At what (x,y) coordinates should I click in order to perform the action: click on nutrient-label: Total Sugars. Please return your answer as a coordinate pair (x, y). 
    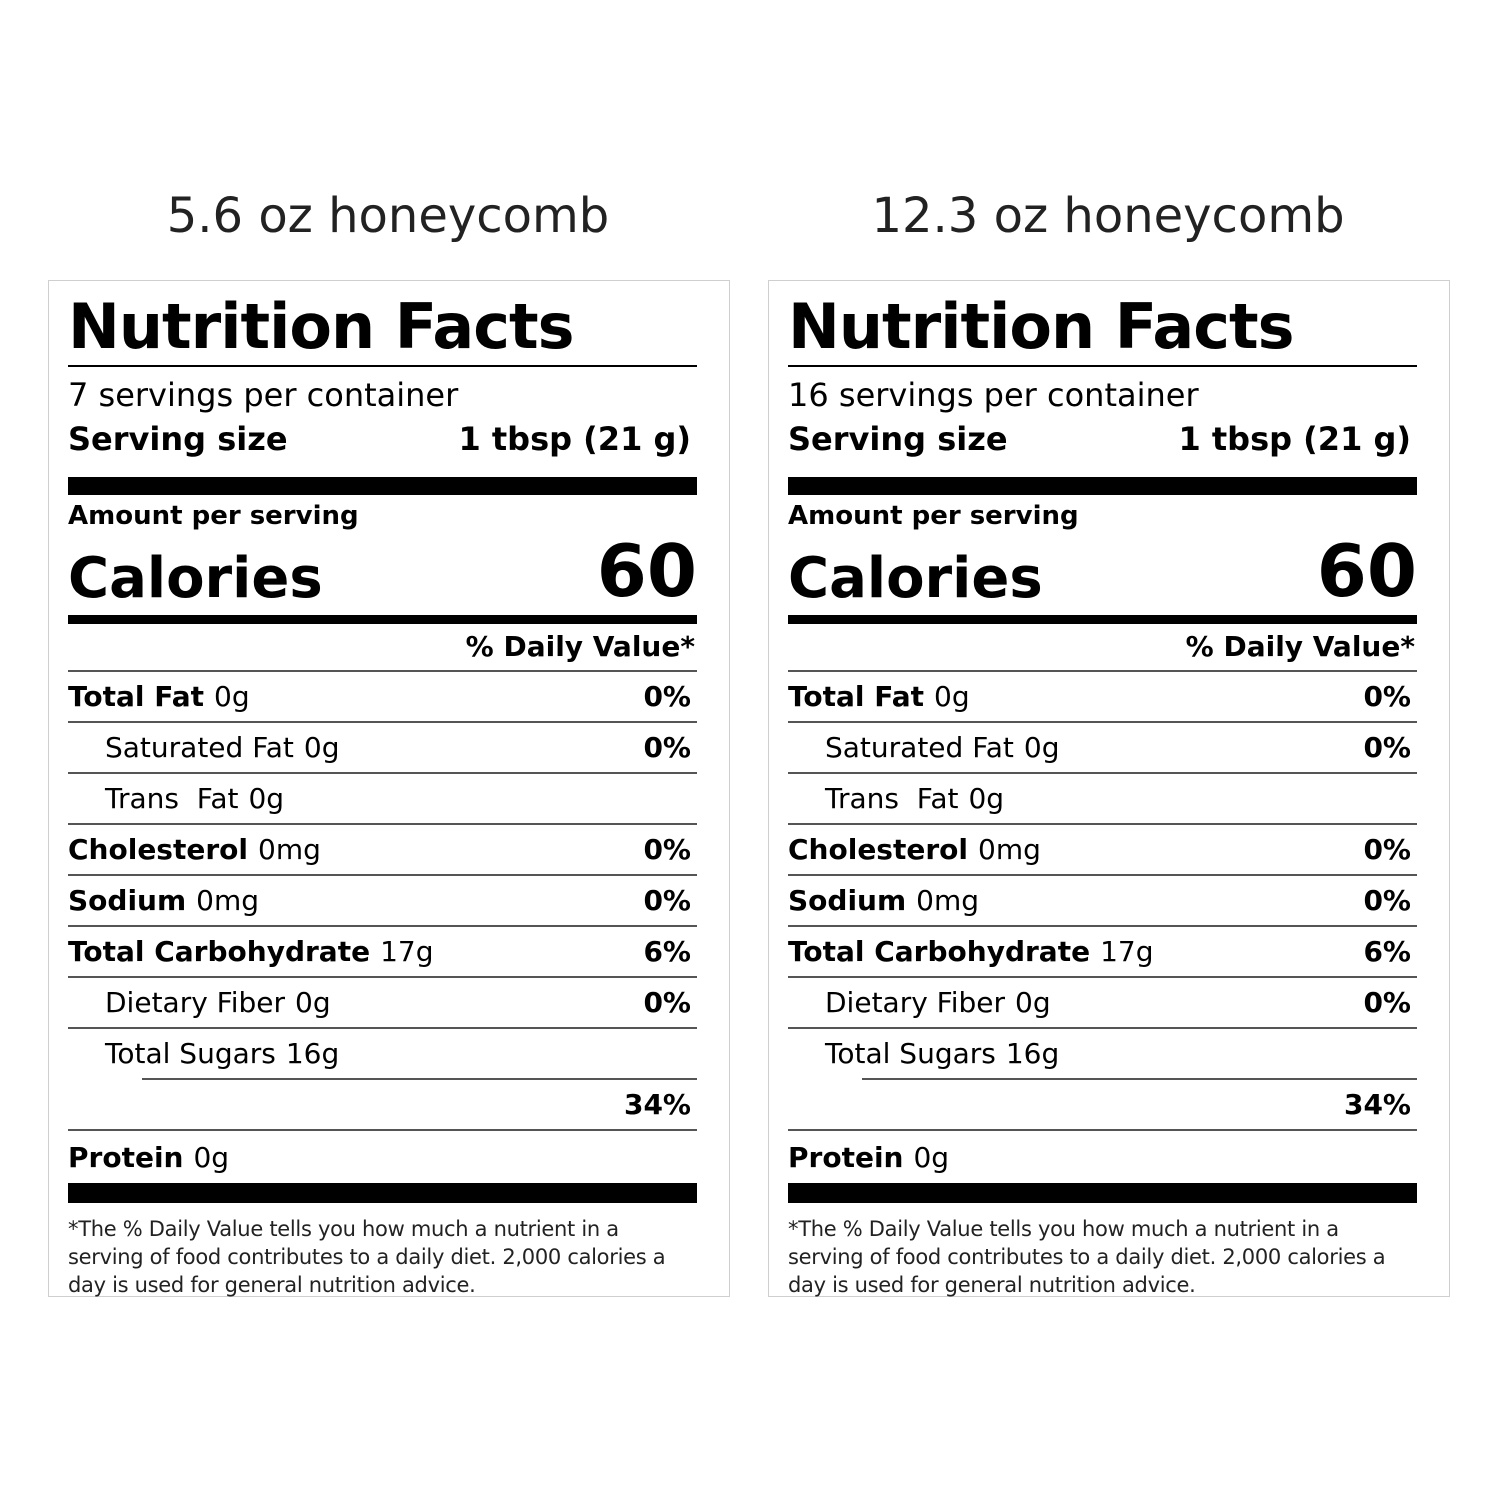
    Looking at the image, I should click on (910, 1053).